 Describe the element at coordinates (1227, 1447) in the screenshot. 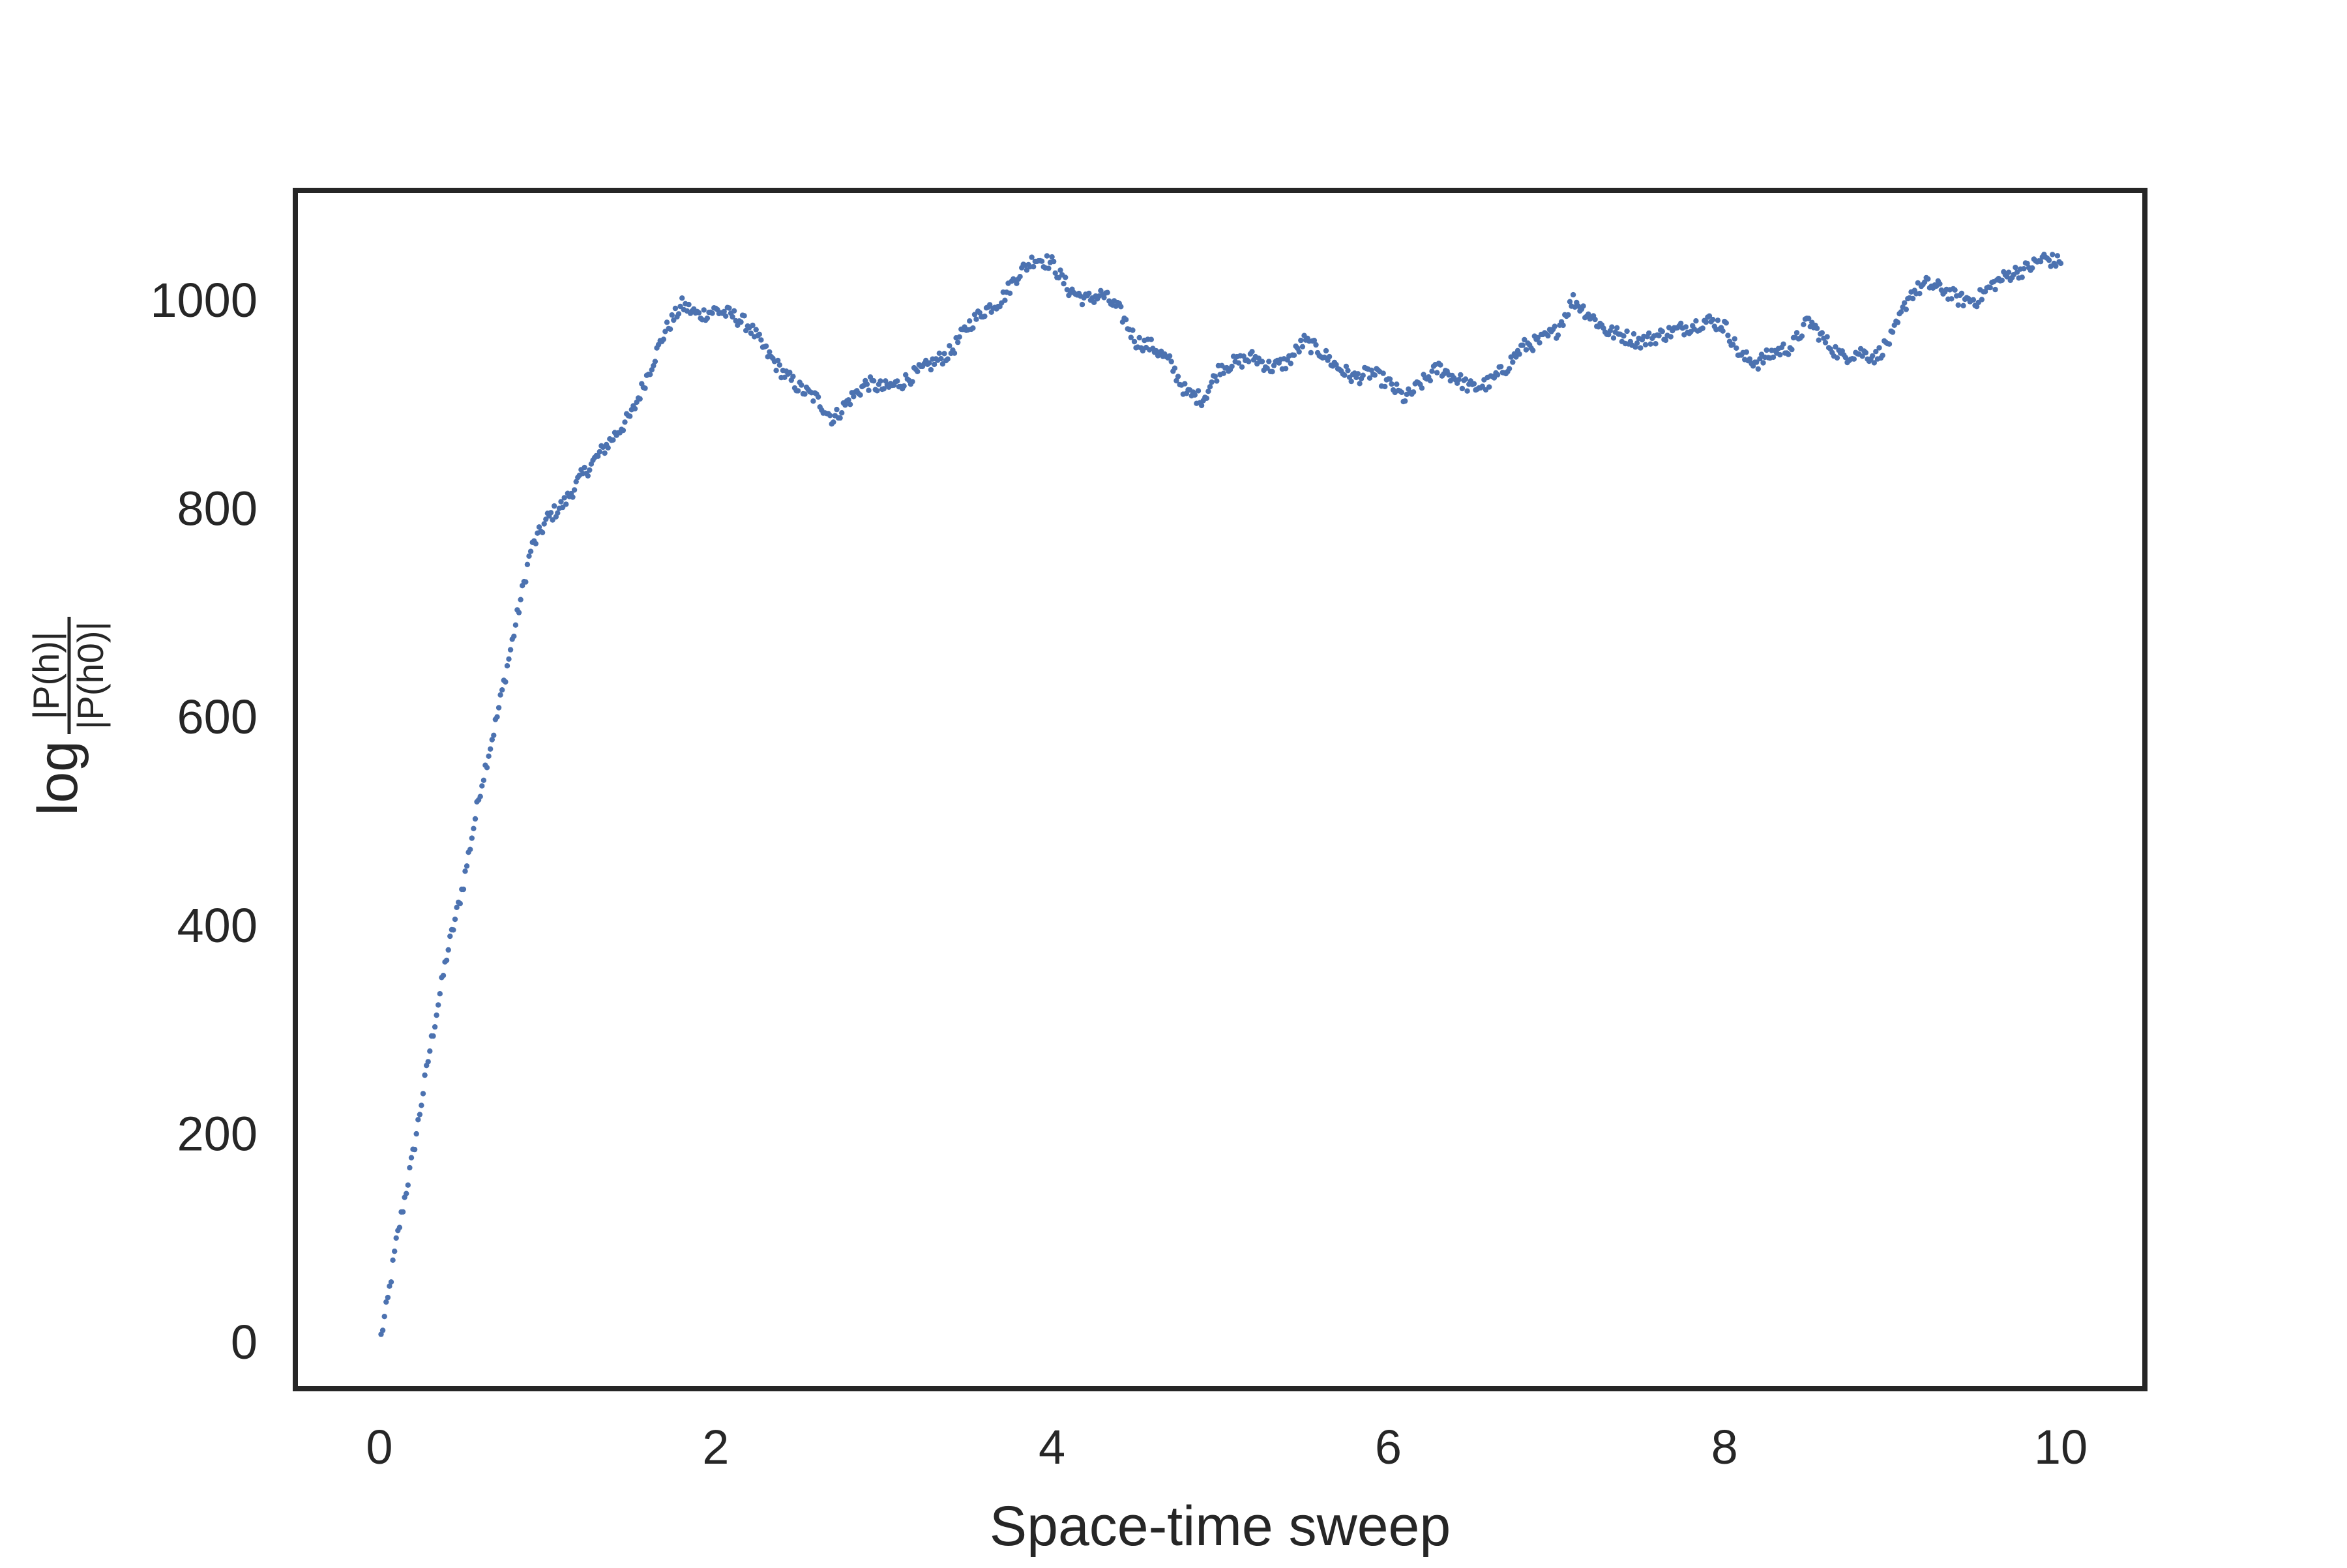

I see `x-axis-ticks: 0 2 4 6 8 10` at that location.